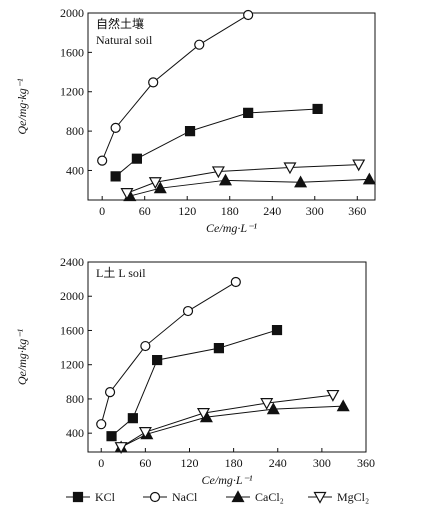 Image resolution: width=422 pixels, height=515 pixels. What do you see at coordinates (121, 273) in the screenshot?
I see `annotation: L土 L soil` at bounding box center [121, 273].